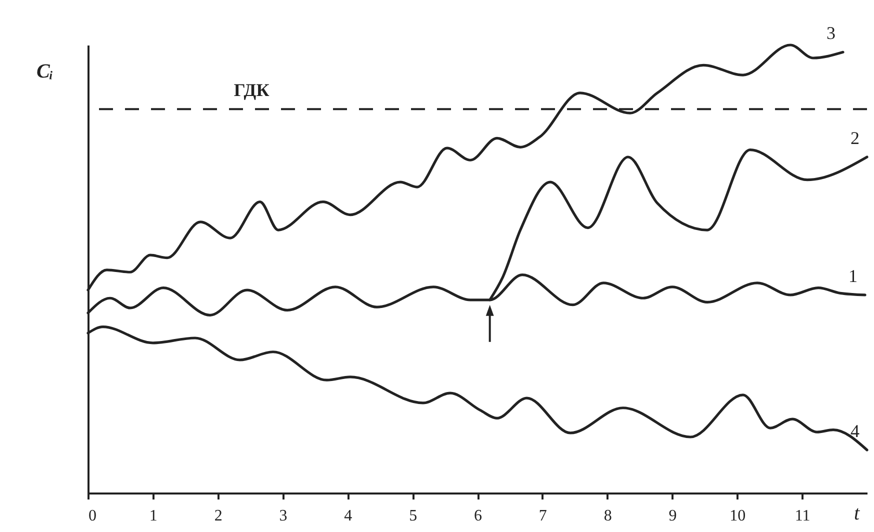 Image resolution: width=874 pixels, height=532 pixels. Describe the element at coordinates (218, 516) in the screenshot. I see `x-tick-label: 2` at that location.